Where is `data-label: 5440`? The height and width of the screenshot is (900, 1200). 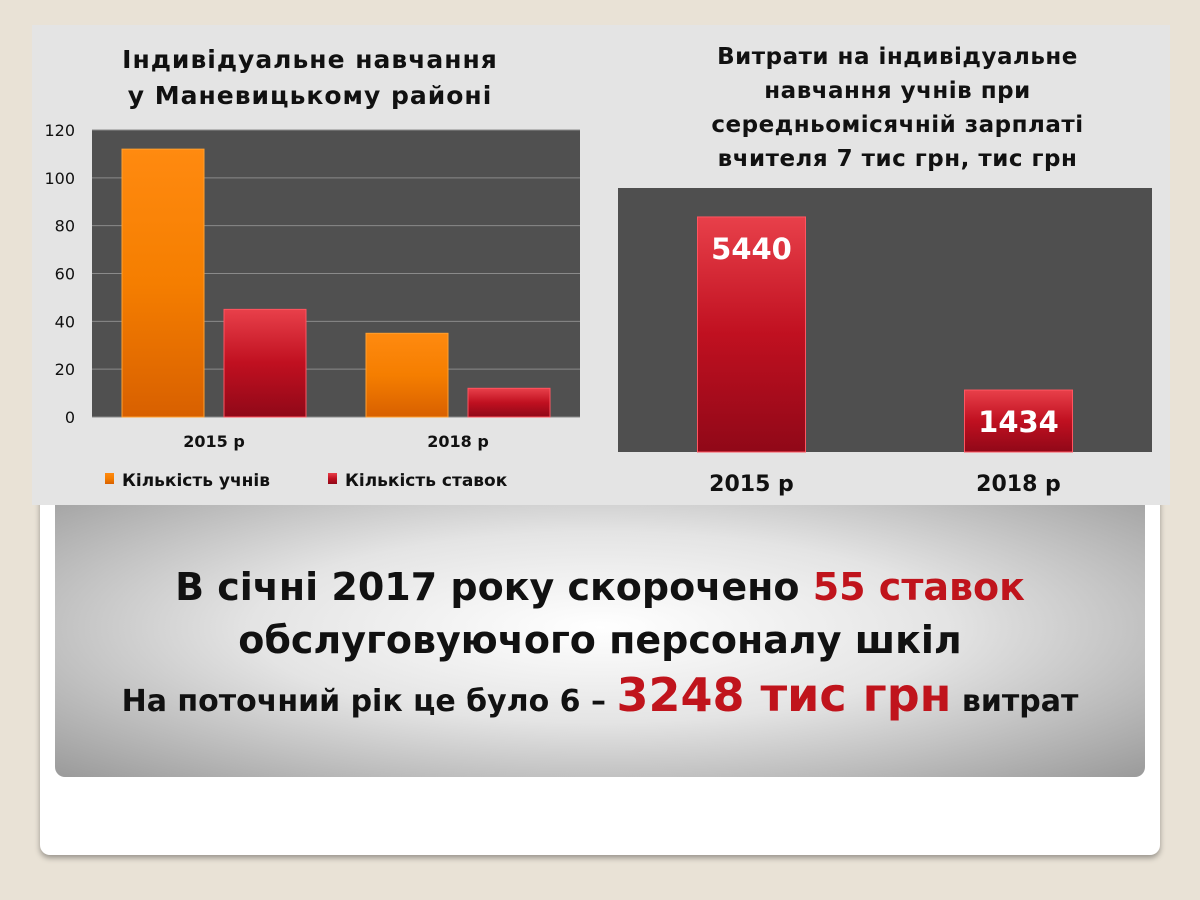
data-label: 5440 is located at coordinates (751, 249).